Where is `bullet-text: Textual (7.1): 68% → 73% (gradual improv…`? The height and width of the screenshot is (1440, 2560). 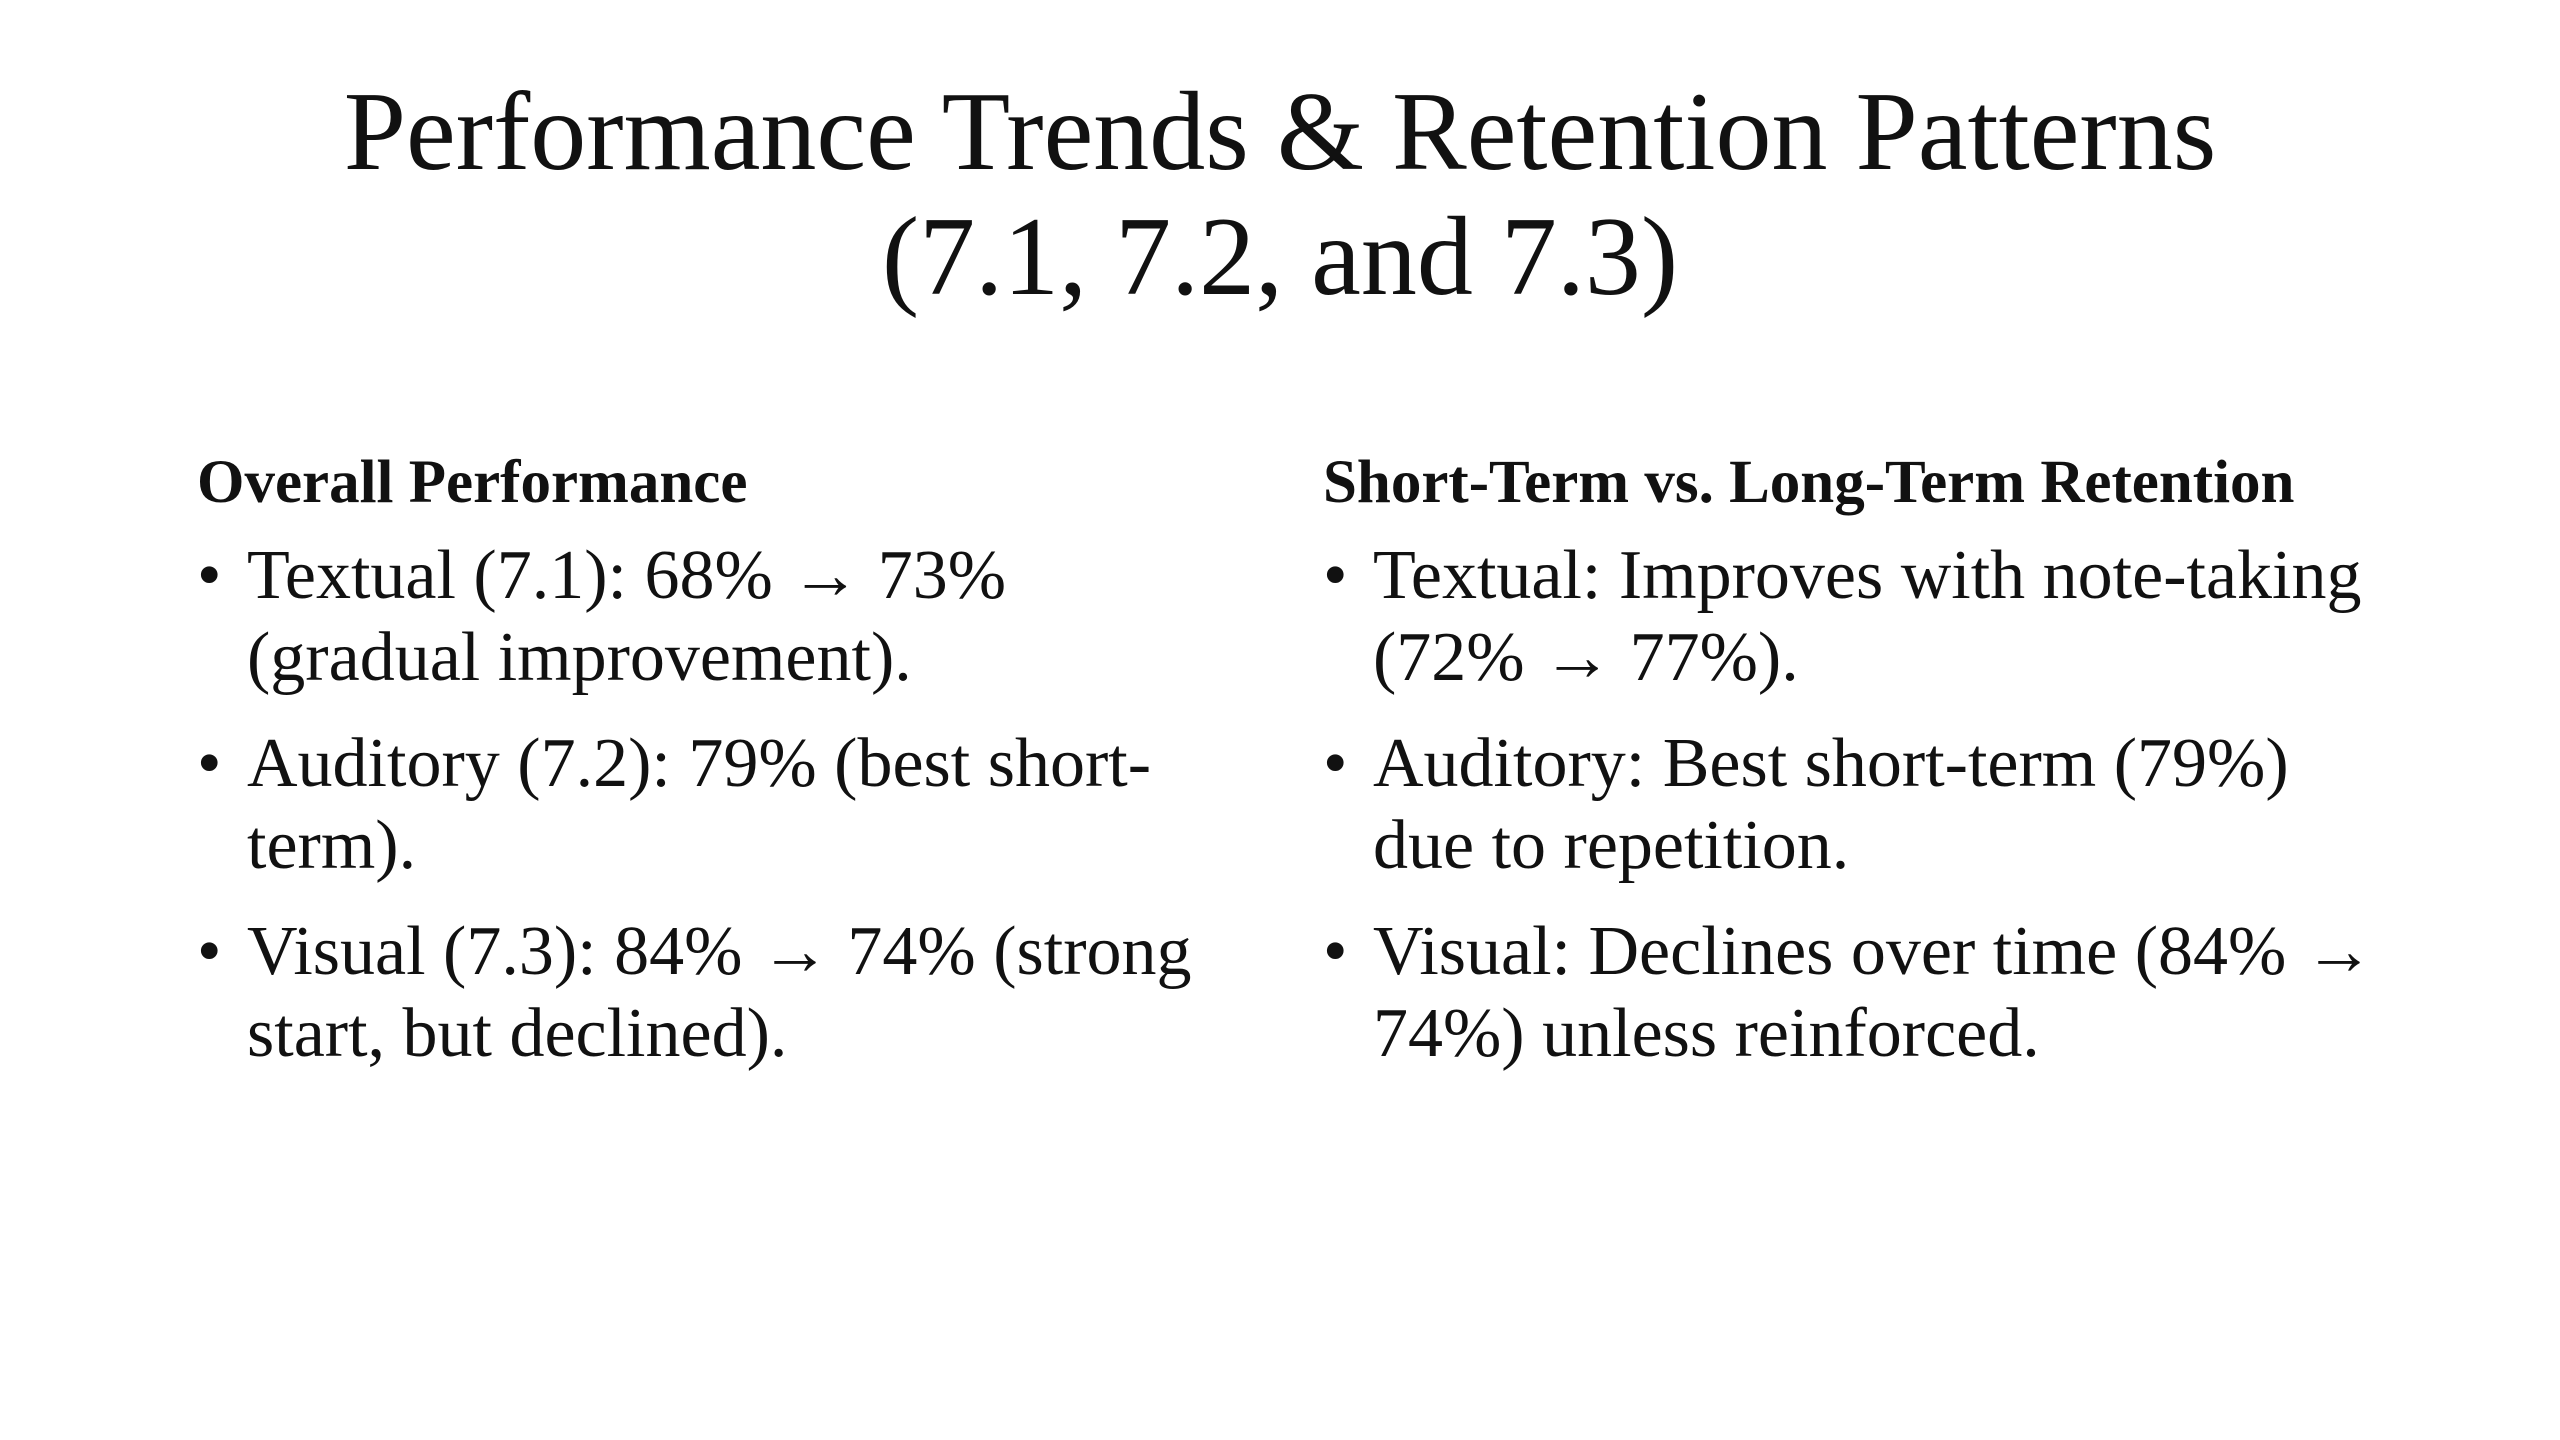
bullet-text: Textual (7.1): 68% → 73% (gradual improv… is located at coordinates (627, 616).